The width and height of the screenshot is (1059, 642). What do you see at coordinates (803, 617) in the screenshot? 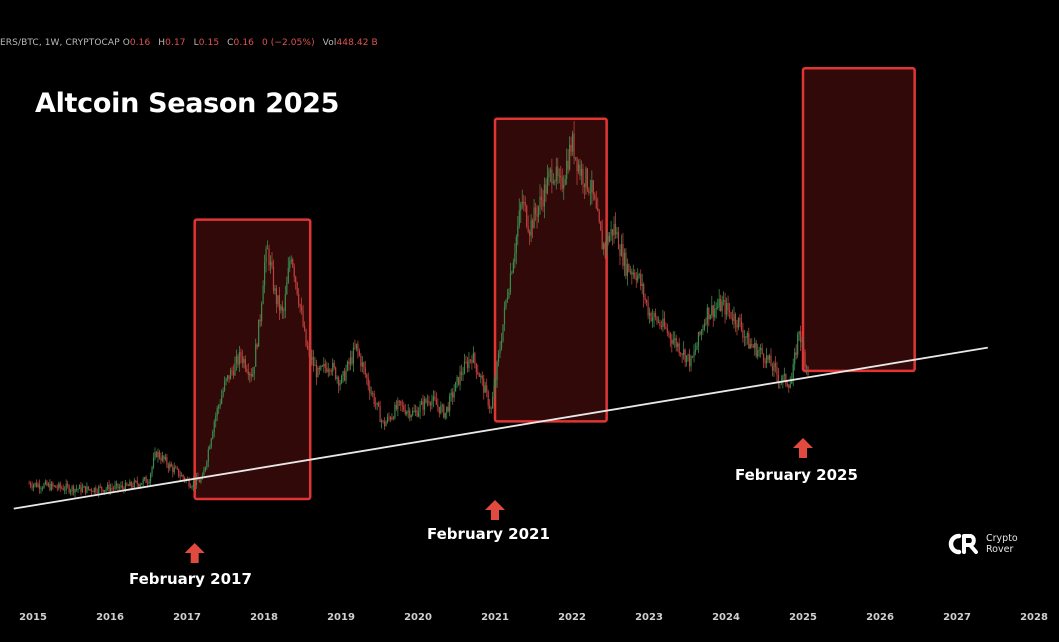
I see `x-tick-label-2025: 2025` at bounding box center [803, 617].